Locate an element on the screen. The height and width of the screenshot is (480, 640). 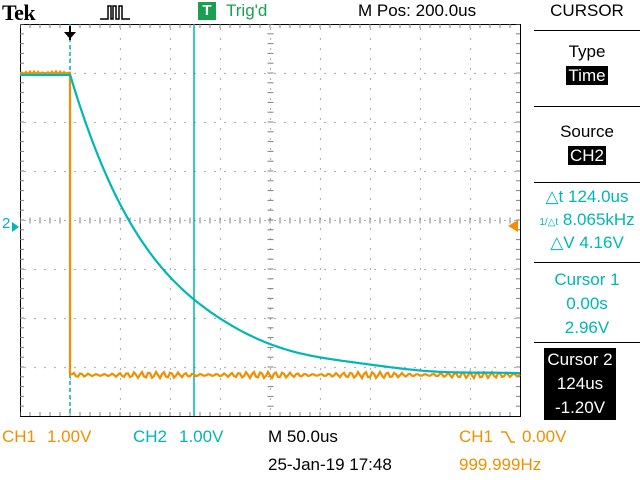
ch2-label: CH2 is located at coordinates (150, 436).